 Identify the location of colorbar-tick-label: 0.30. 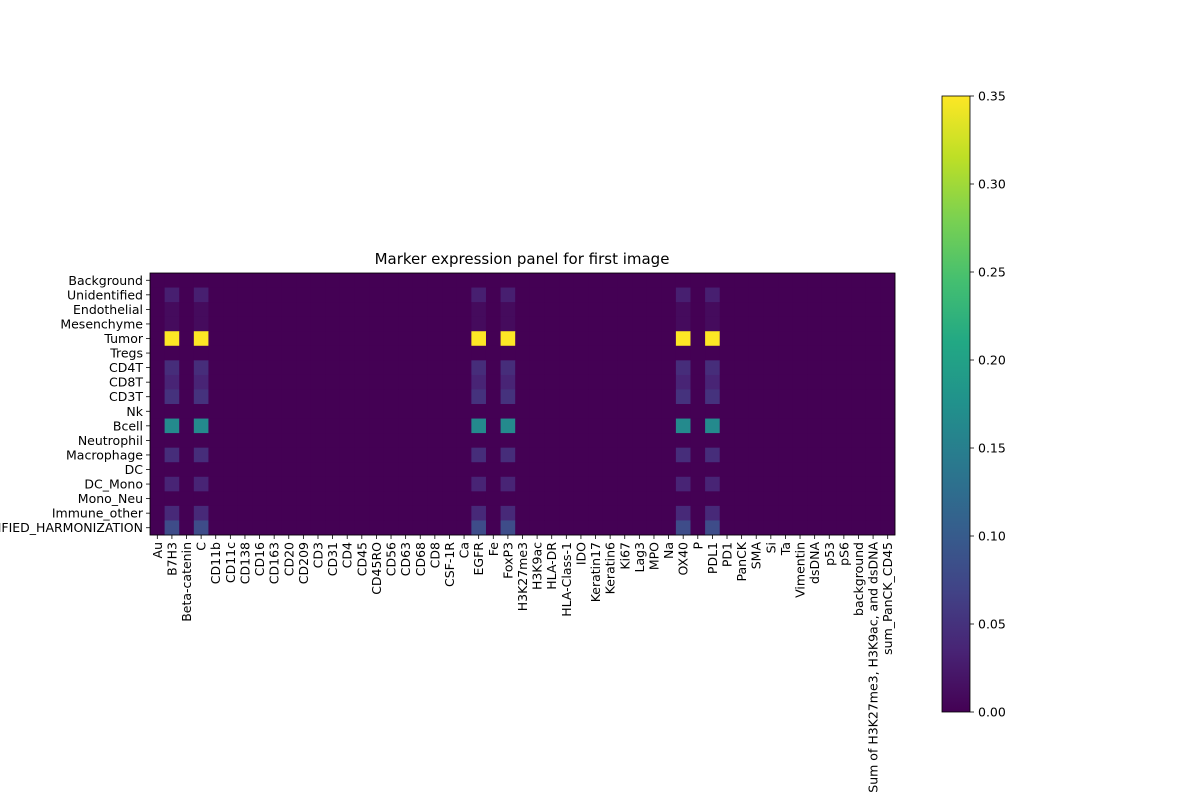
(992, 184).